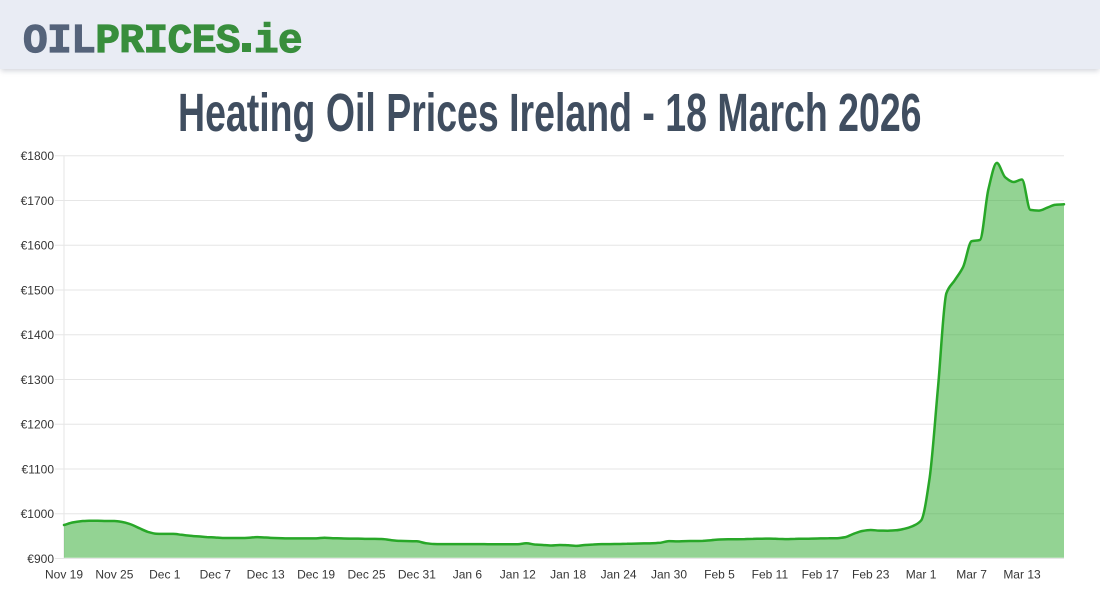 This screenshot has width=1100, height=600. I want to click on svg-text: Feb 17, so click(821, 575).